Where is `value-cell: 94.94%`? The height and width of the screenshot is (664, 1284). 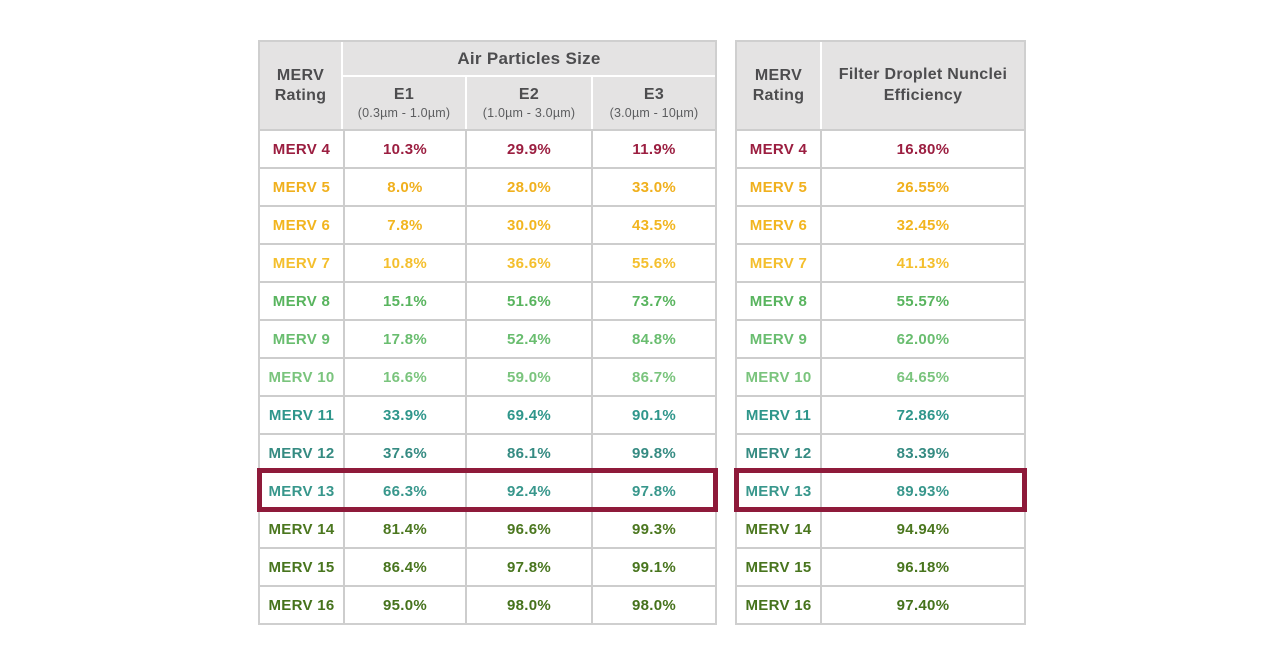
value-cell: 94.94% is located at coordinates (922, 529).